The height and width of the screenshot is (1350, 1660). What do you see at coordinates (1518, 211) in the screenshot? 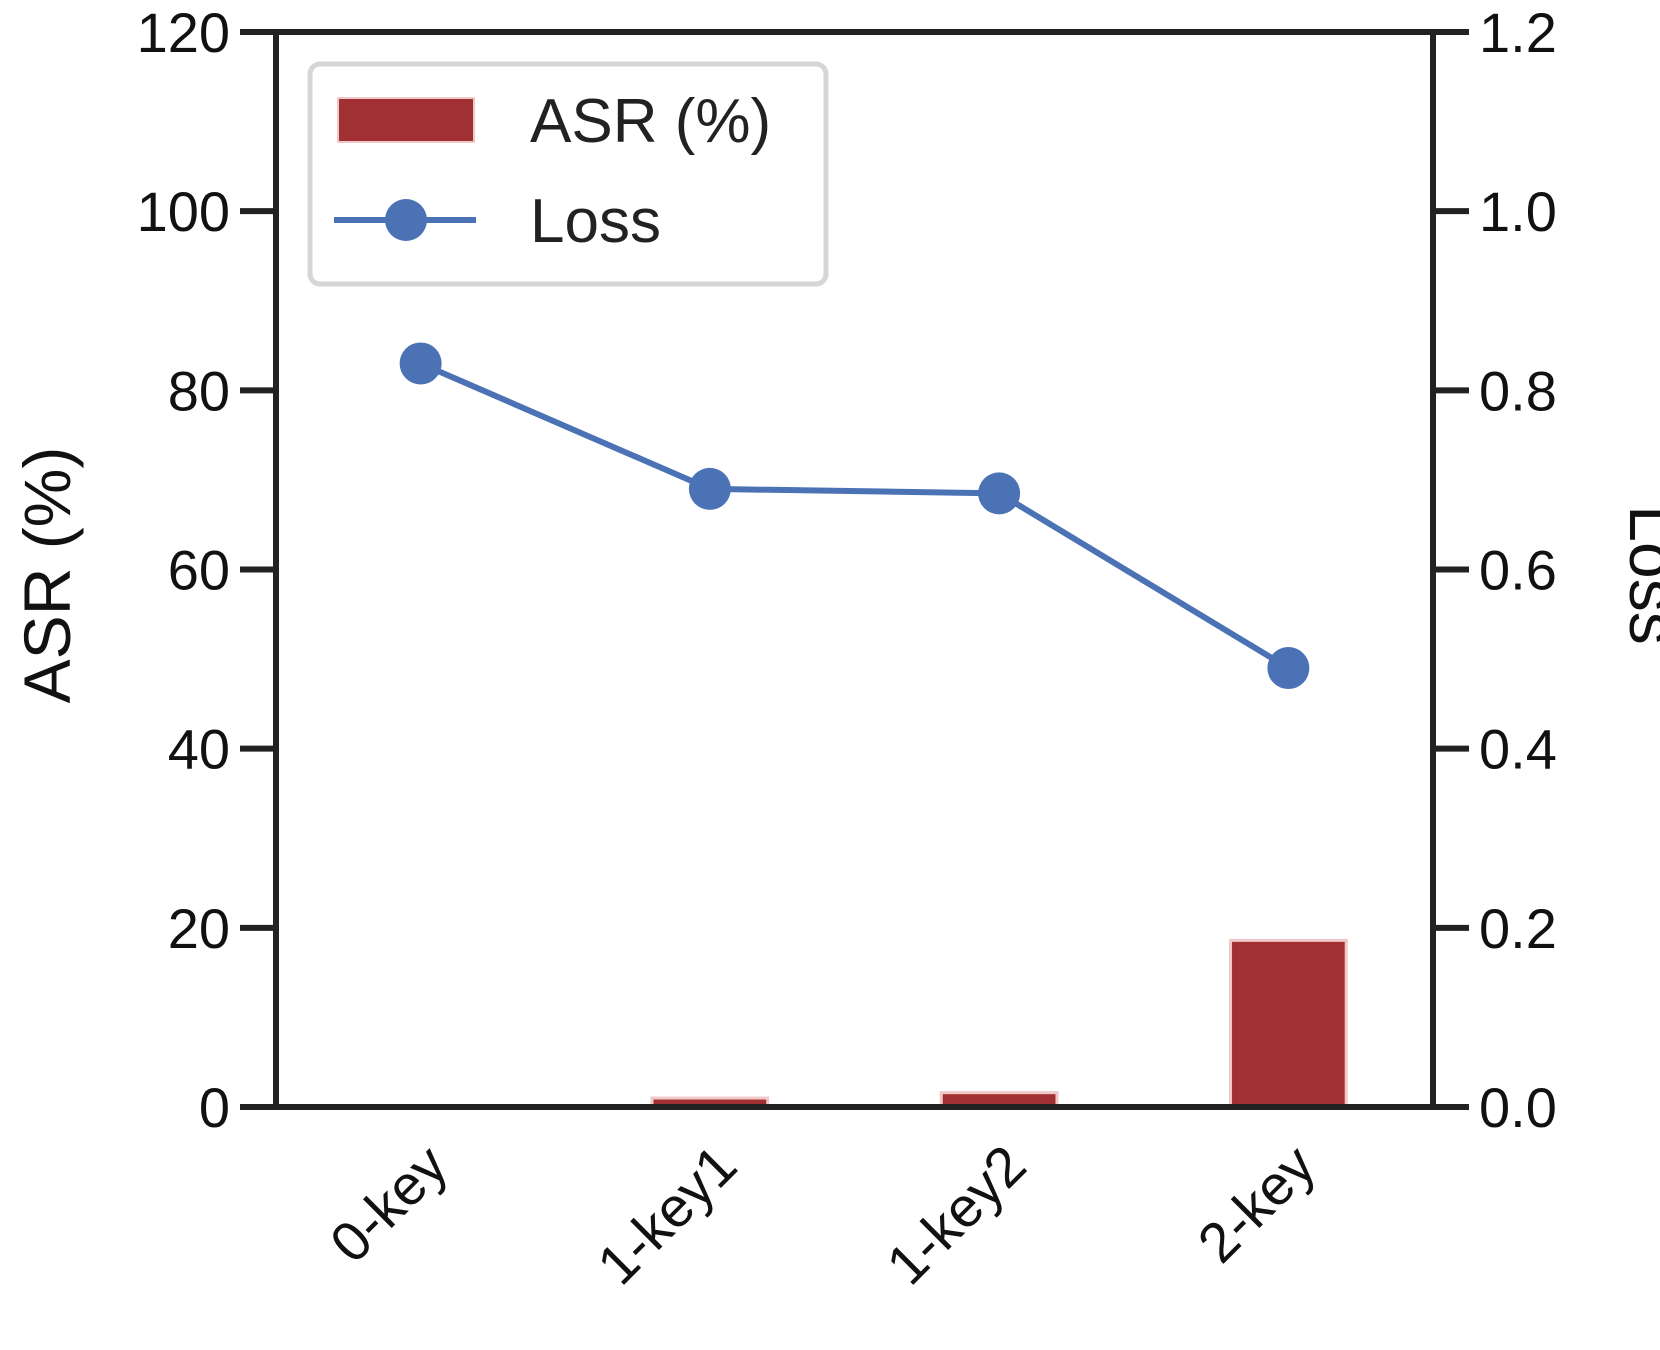
I see `y2-tick-label: 1.0` at bounding box center [1518, 211].